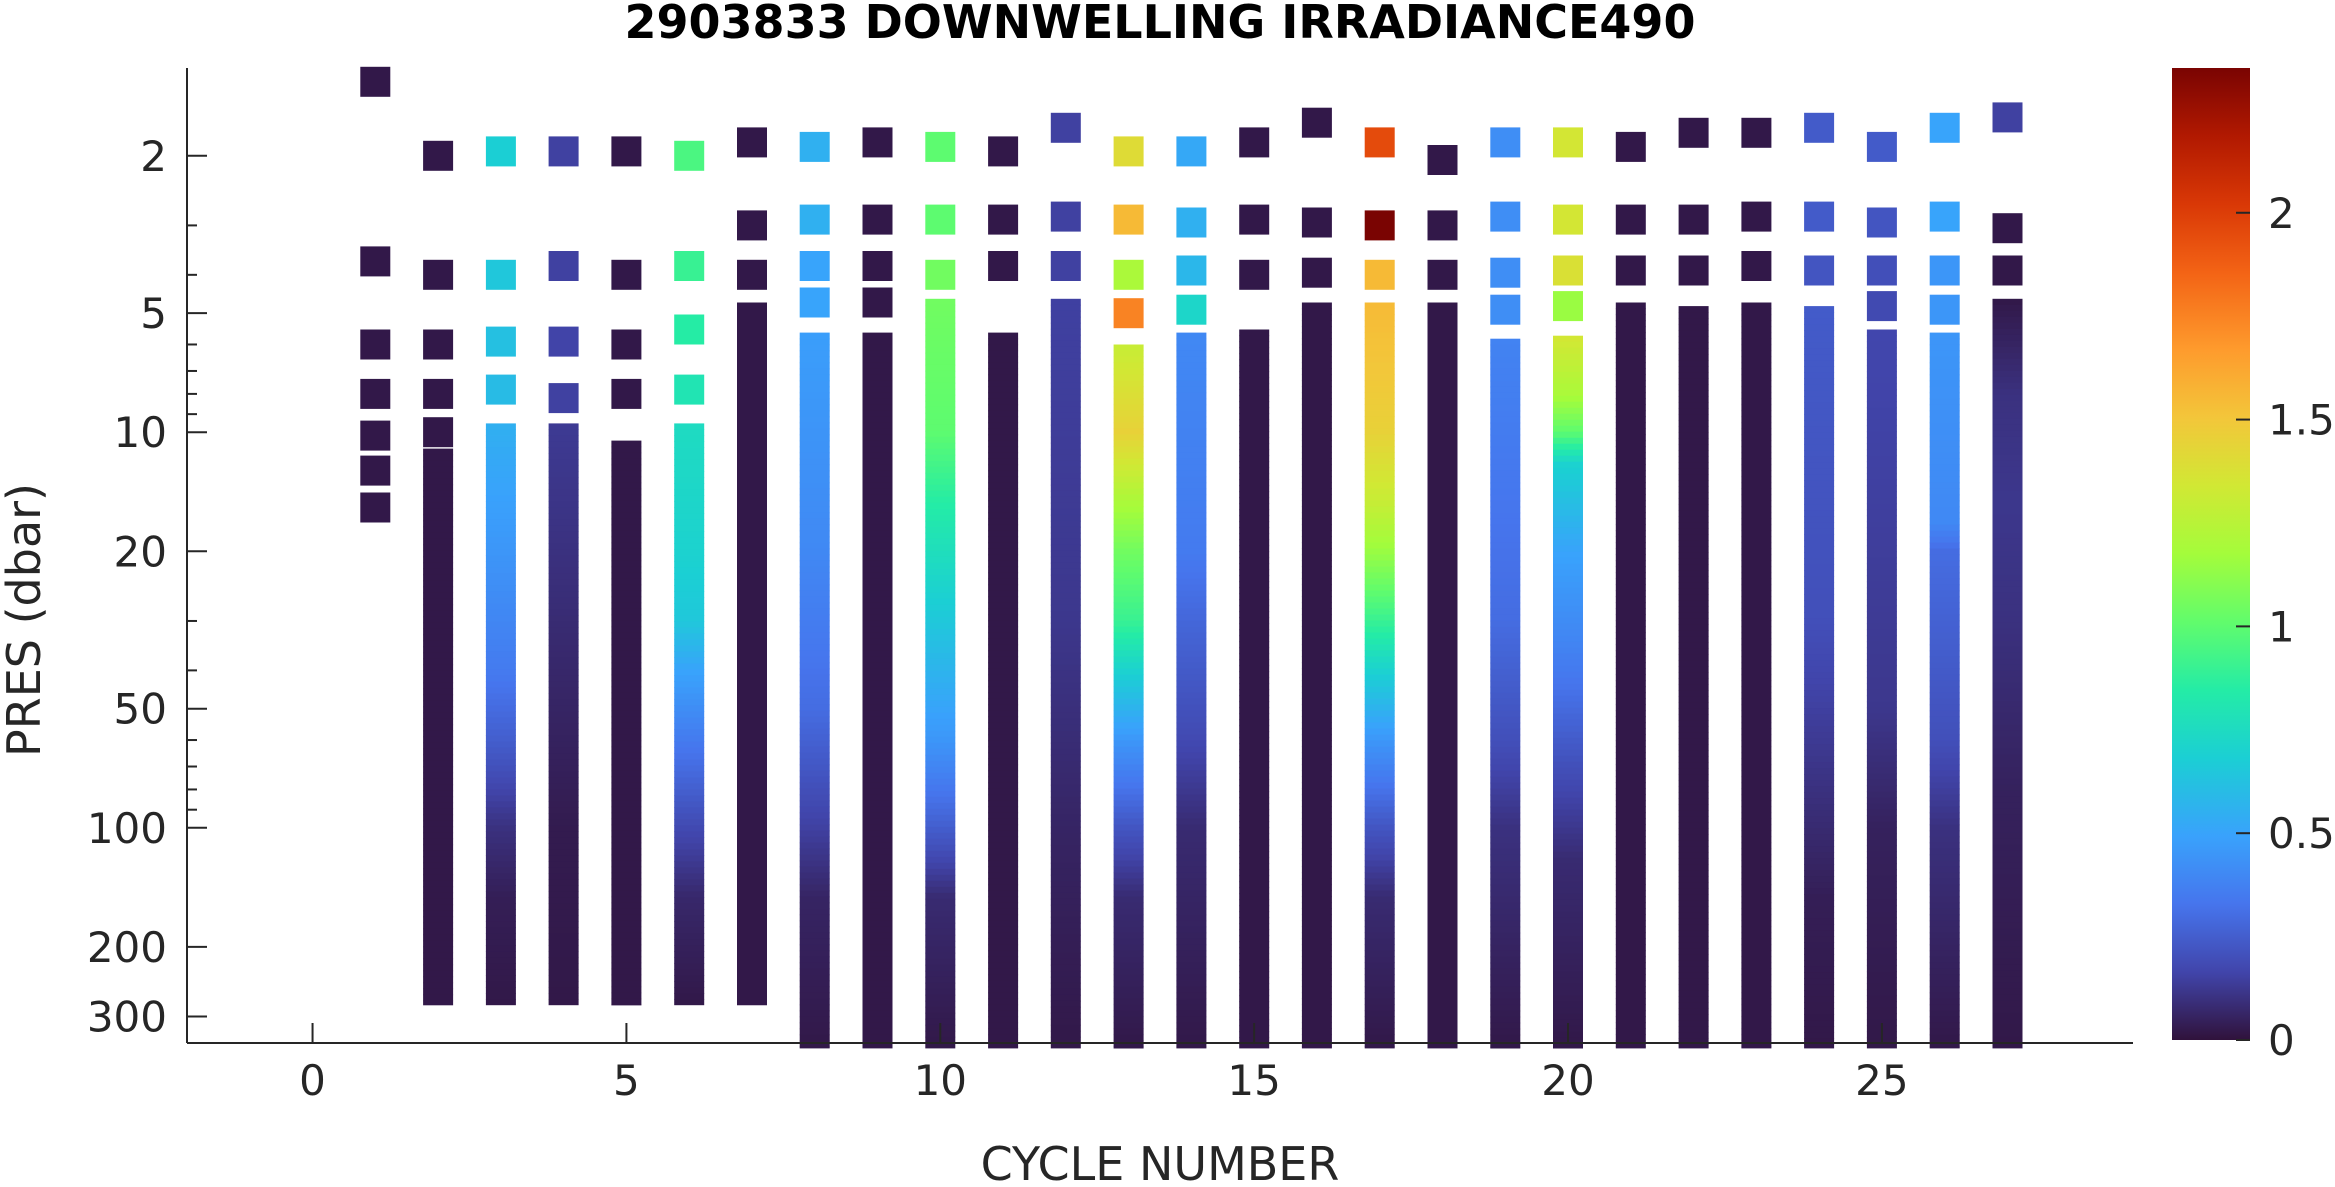 This screenshot has height=1187, width=2335. I want to click on cycle-25-sample-point, so click(1881, 222).